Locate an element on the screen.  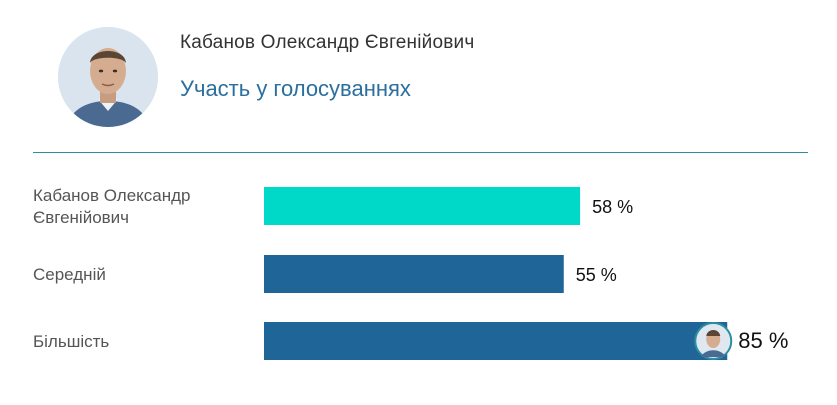
section-title: Участь у голосуваннях is located at coordinates (295, 88).